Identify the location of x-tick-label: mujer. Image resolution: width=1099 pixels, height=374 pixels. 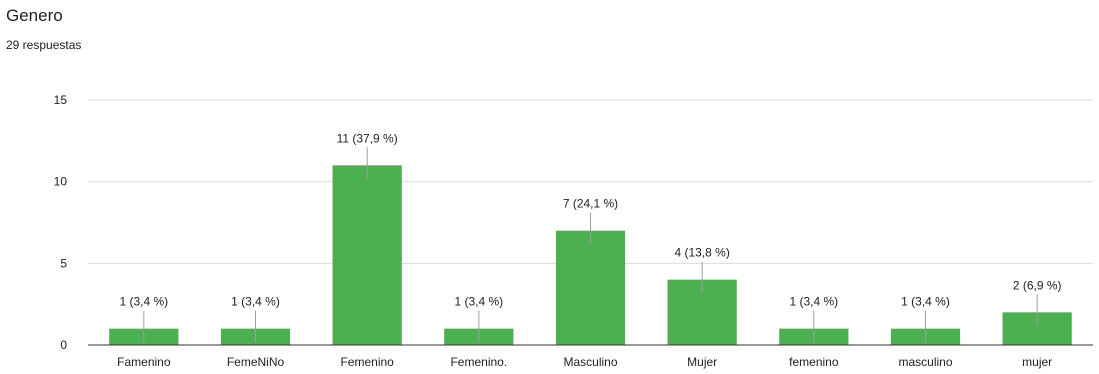
(1037, 362).